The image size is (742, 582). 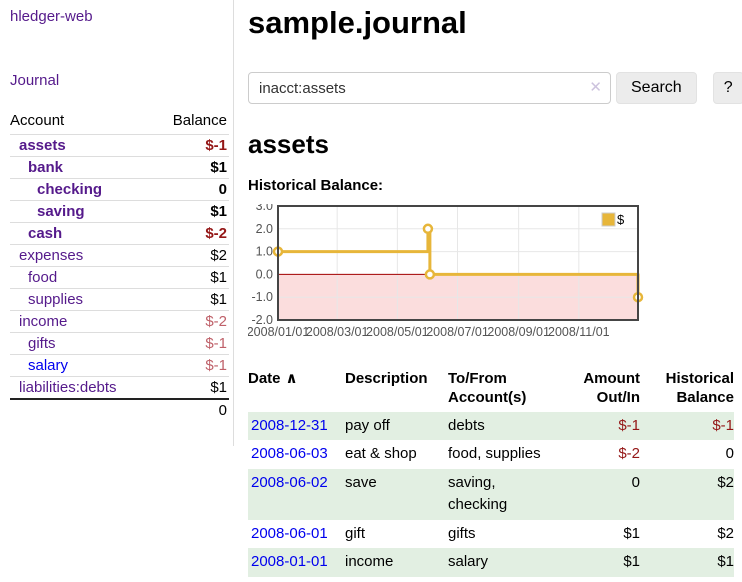 I want to click on account-row: expenses $2, so click(x=119, y=255).